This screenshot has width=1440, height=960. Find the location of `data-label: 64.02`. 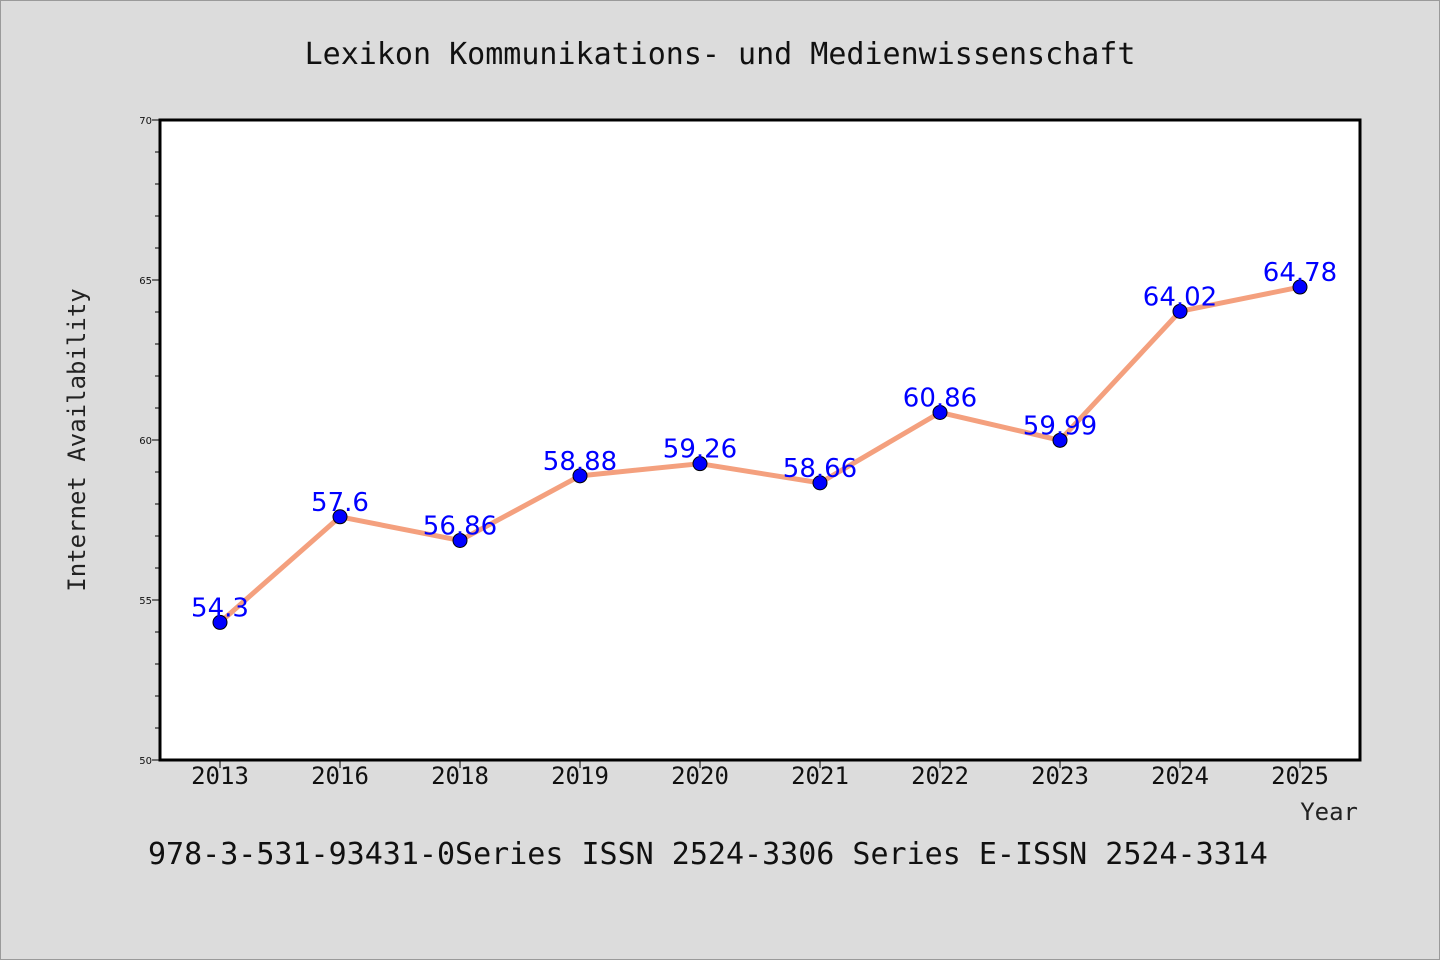

data-label: 64.02 is located at coordinates (1180, 297).